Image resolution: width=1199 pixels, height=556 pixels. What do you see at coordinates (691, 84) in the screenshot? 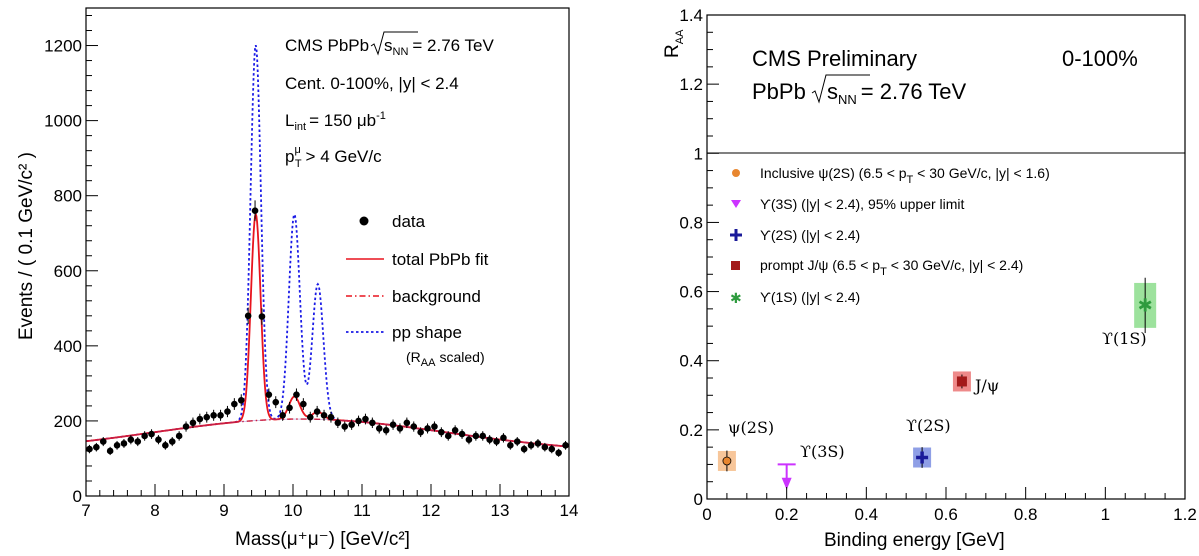
I see `raa-y-tick-label: 1.2` at bounding box center [691, 84].